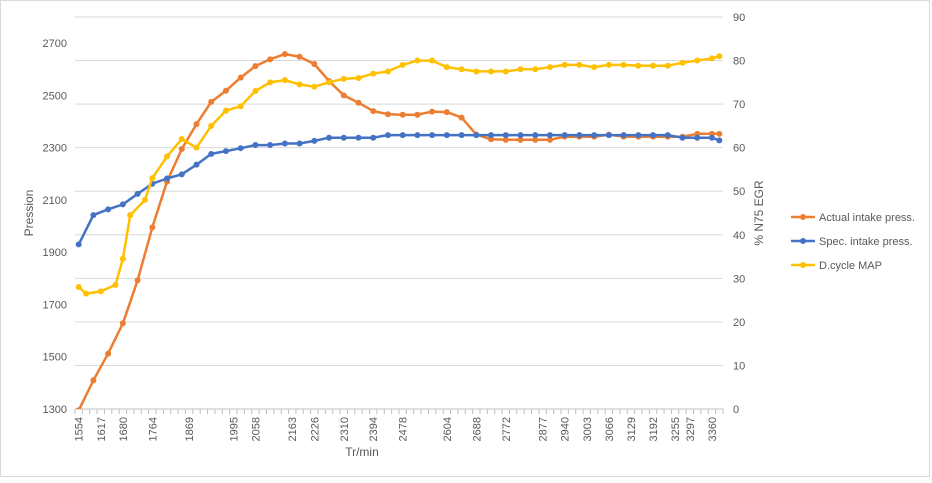  I want to click on x-tick-label: 1764, so click(153, 429).